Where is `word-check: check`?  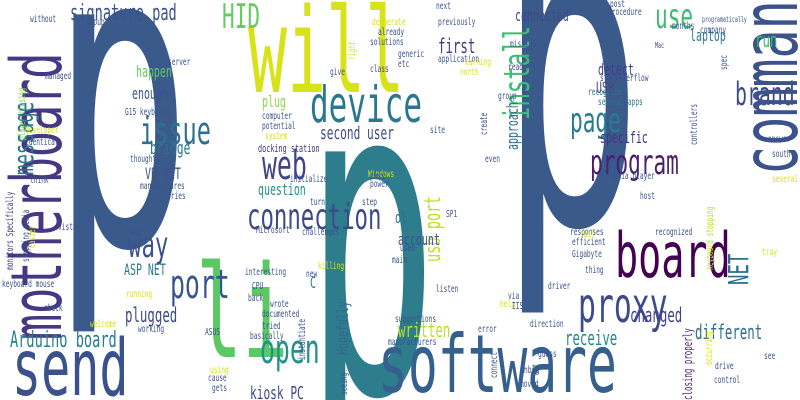 word-check: check is located at coordinates (53, 309).